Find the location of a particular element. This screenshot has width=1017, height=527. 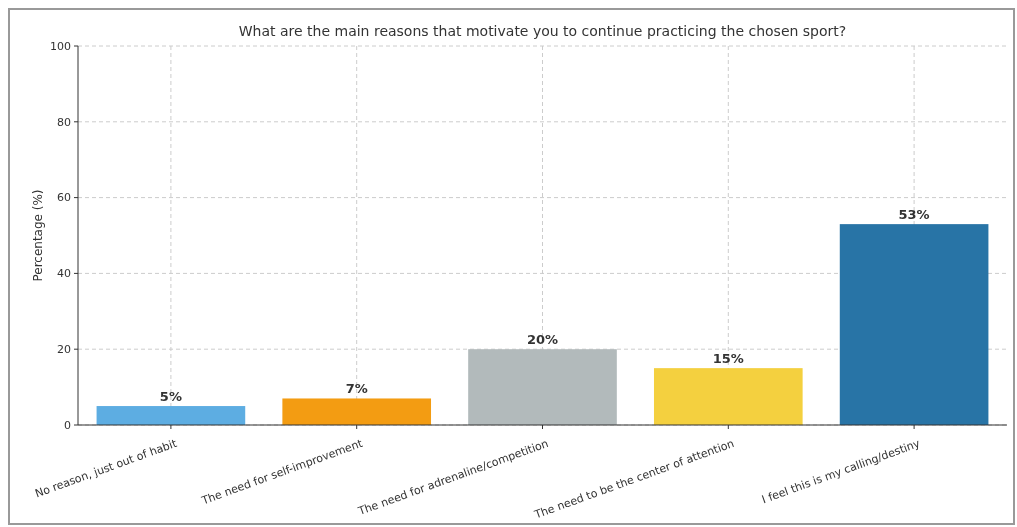

x-tick-label: No reason, just out of habit is located at coordinates (106, 468).